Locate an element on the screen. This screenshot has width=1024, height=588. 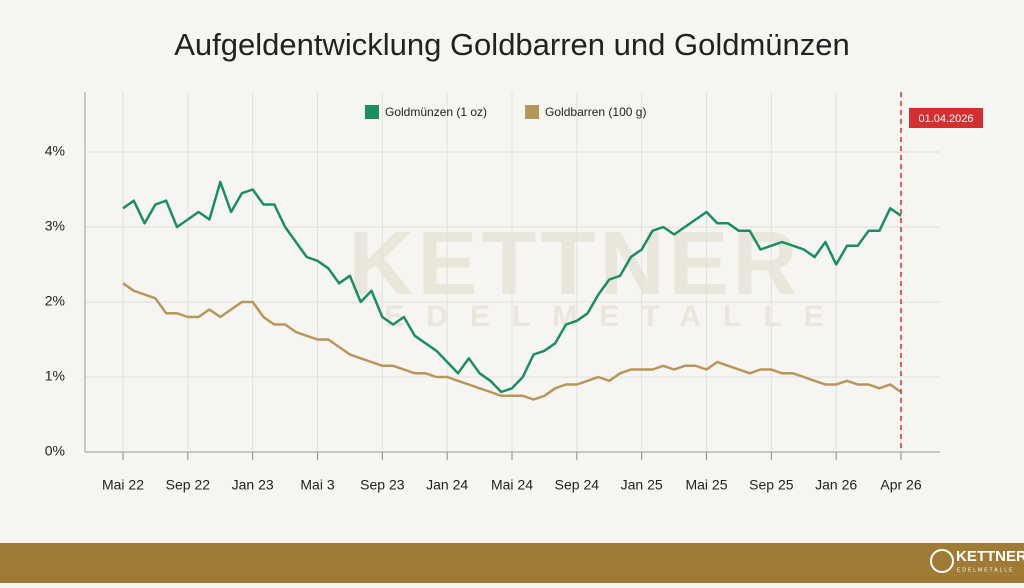
watermark-sub: EDELMETALLE is located at coordinates (614, 316).